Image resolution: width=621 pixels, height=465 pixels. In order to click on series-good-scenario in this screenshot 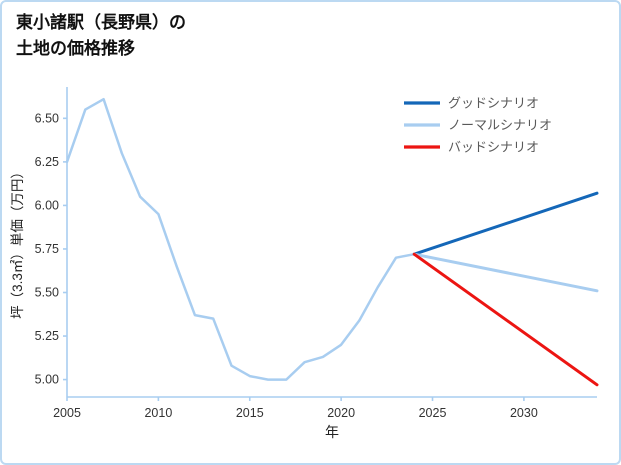, I will do `click(505, 223)`.